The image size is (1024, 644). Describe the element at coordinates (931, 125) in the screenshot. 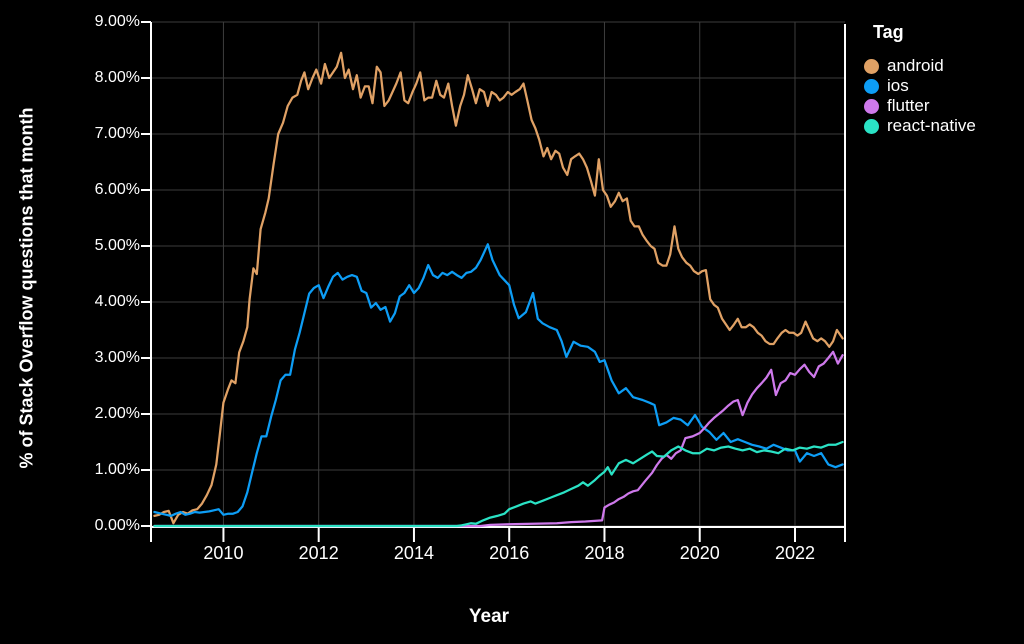

I see `legend-label: react-native` at that location.